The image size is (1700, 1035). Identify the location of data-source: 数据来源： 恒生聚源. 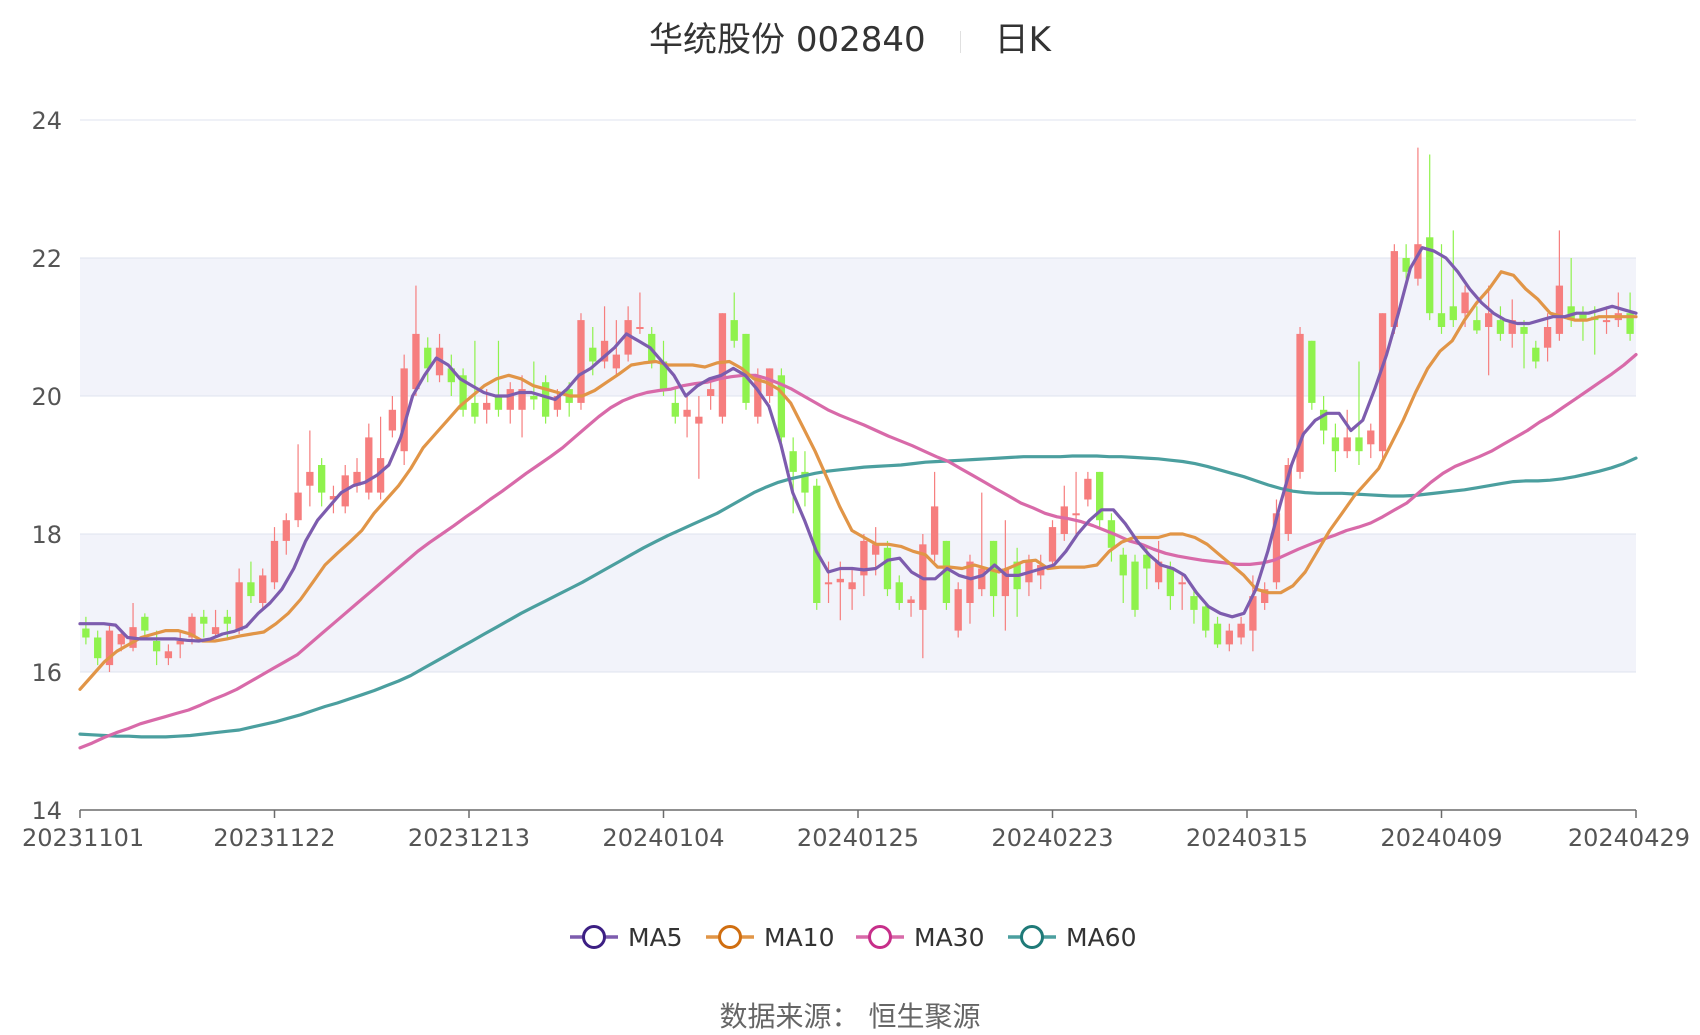
(850, 1016).